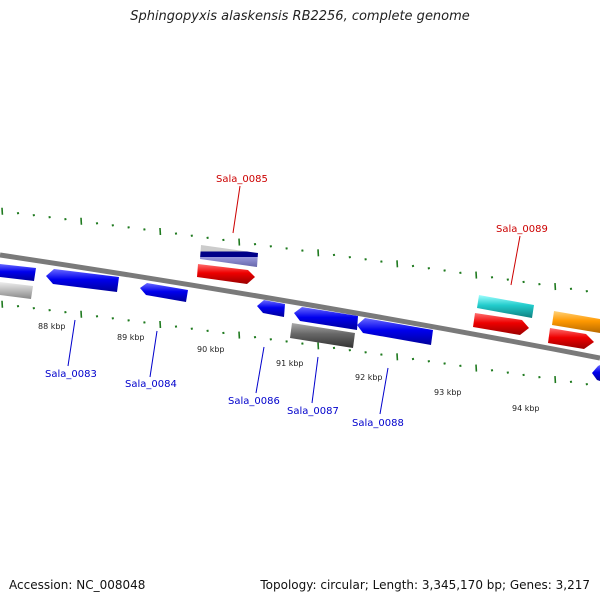 The image size is (600, 600). I want to click on gene-label-sala-0086: Sala_0086, so click(254, 401).